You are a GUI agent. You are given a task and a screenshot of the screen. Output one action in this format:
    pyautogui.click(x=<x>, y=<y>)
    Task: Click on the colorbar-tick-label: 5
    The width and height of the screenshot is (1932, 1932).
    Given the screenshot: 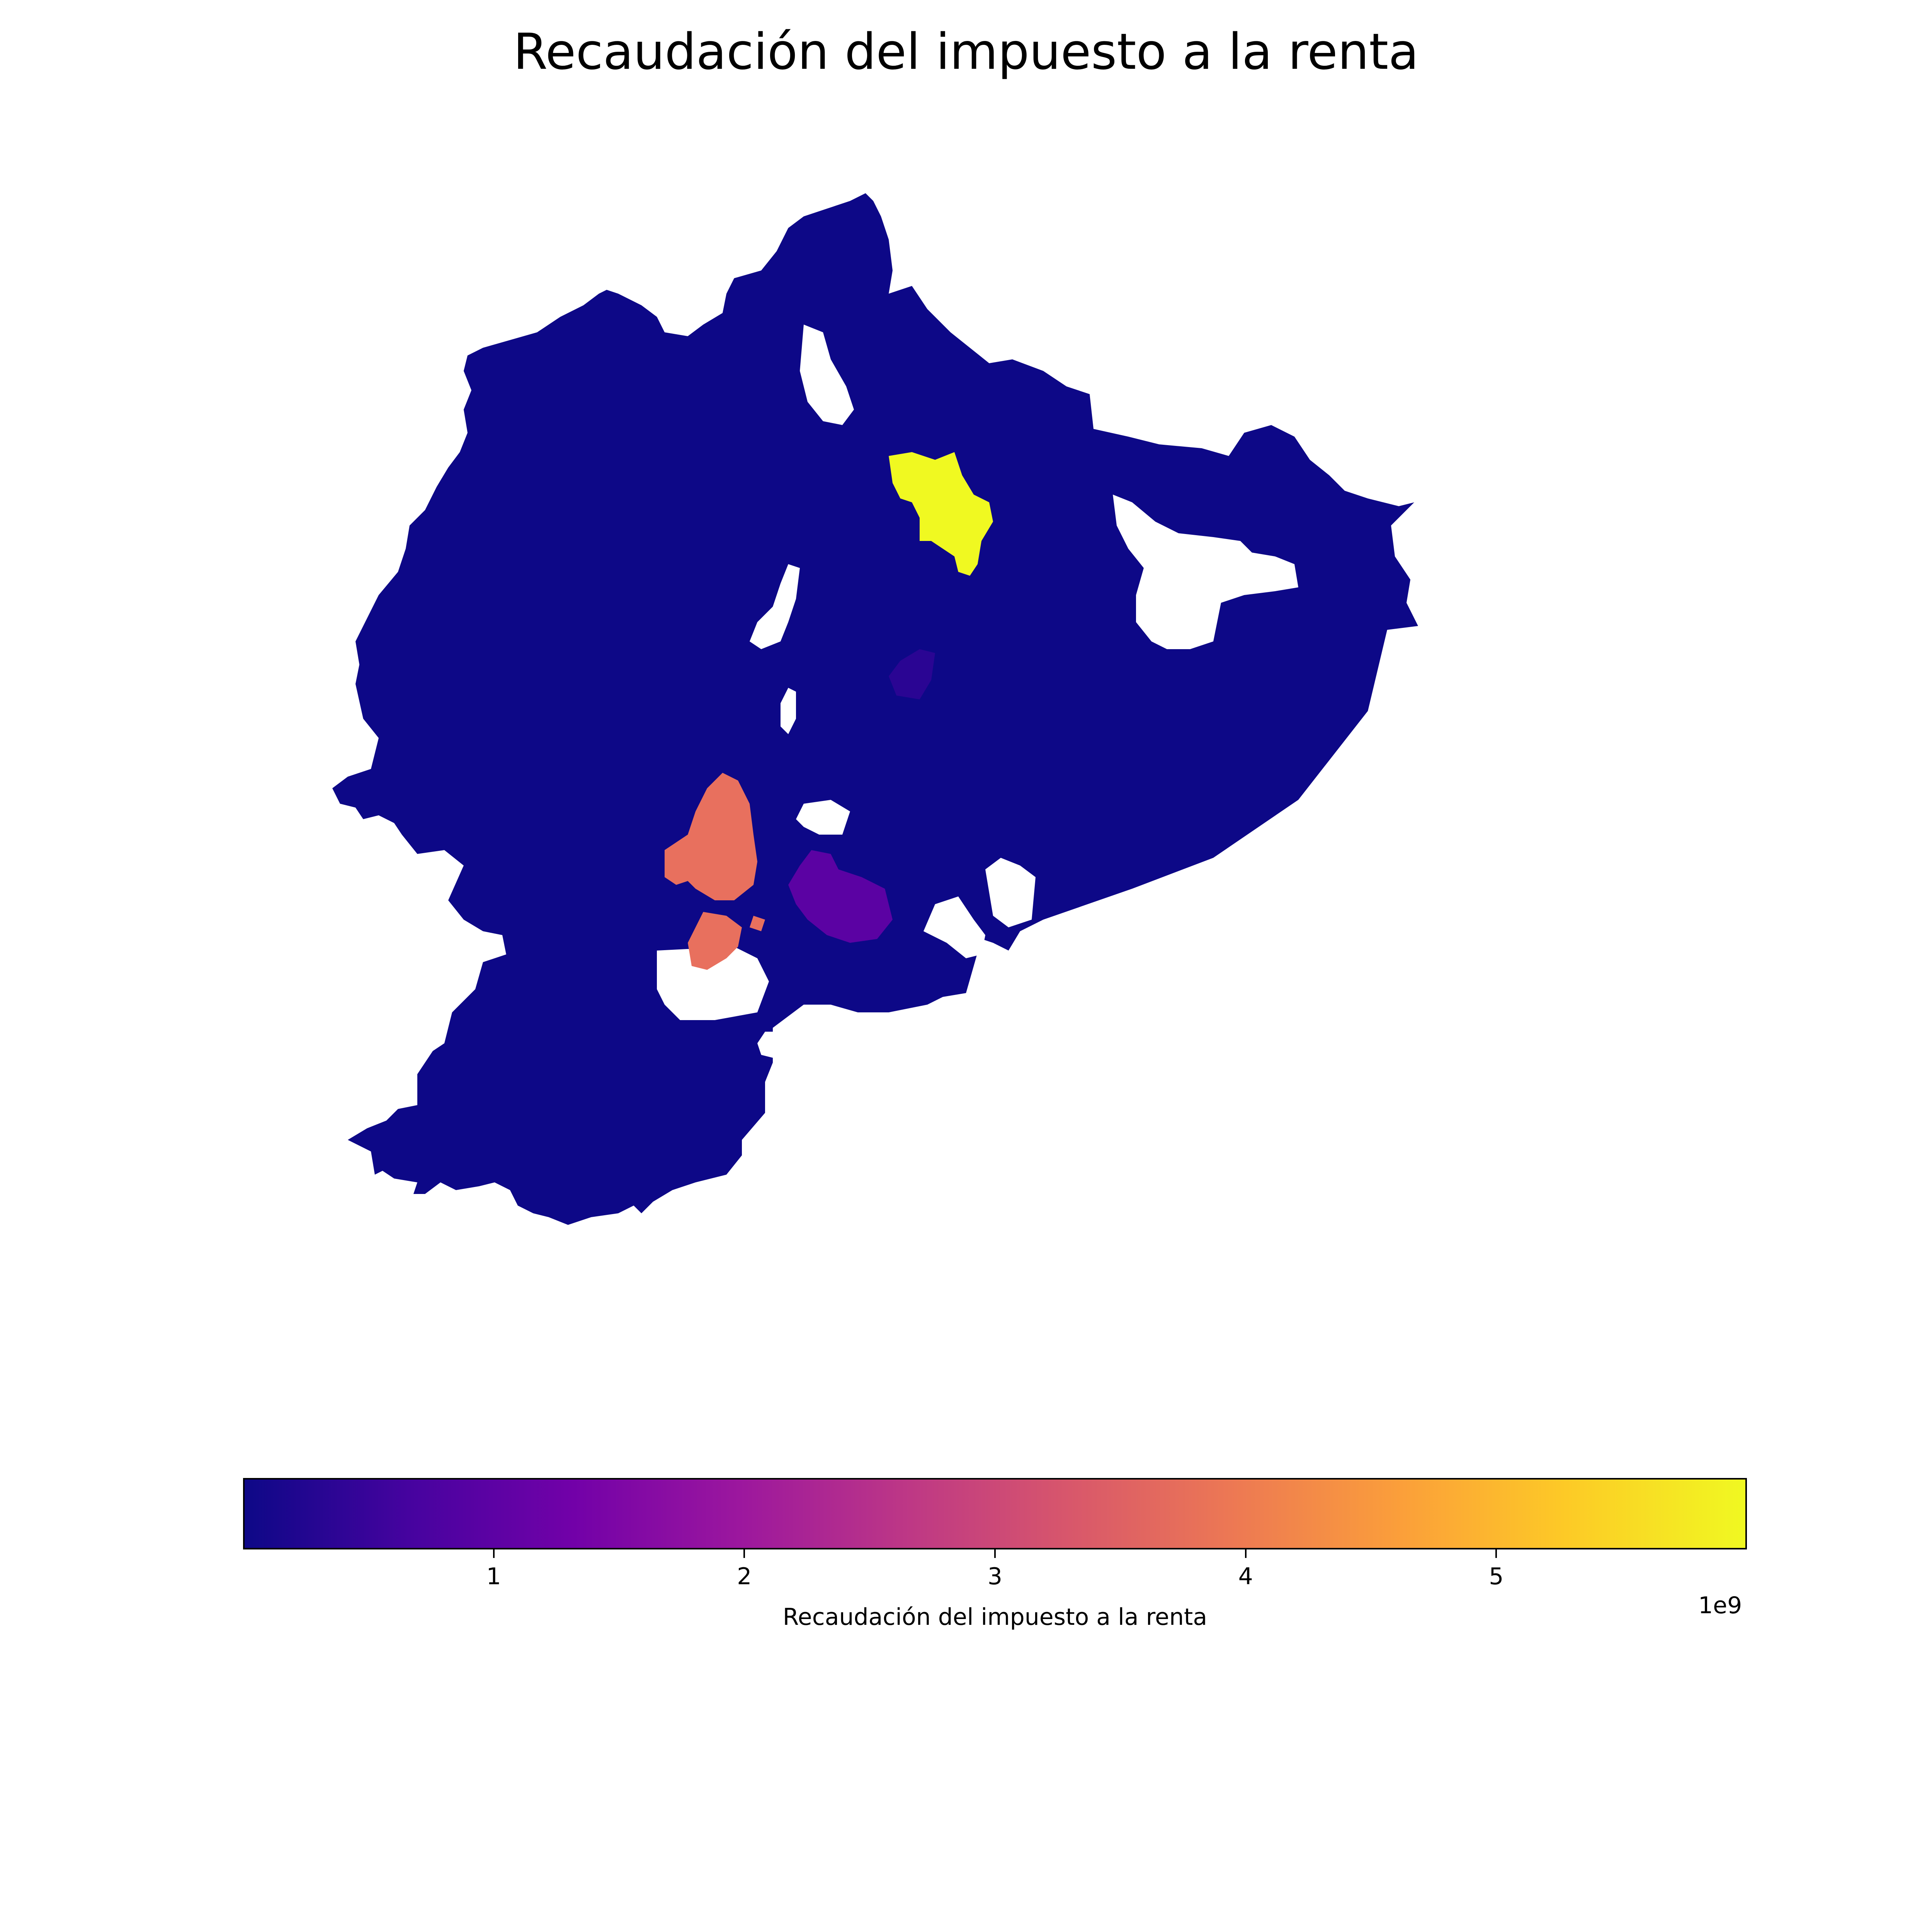 What is the action you would take?
    pyautogui.click(x=1497, y=1576)
    